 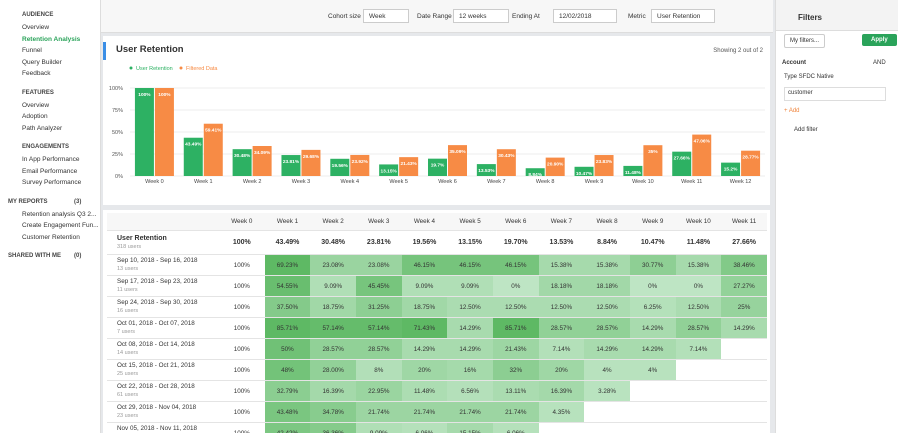 What do you see at coordinates (52, 182) in the screenshot?
I see `nav-item: Survey Performance` at bounding box center [52, 182].